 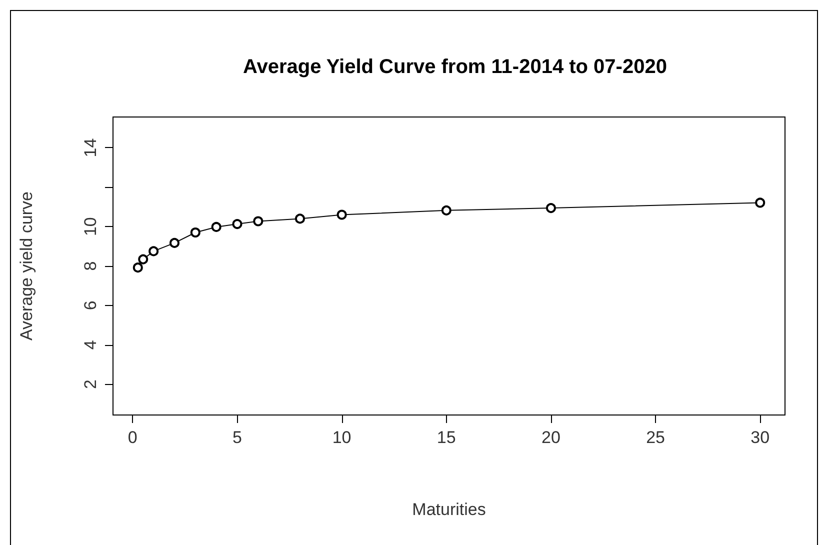 I want to click on y-axis-title: Average yield curve, so click(x=26, y=266).